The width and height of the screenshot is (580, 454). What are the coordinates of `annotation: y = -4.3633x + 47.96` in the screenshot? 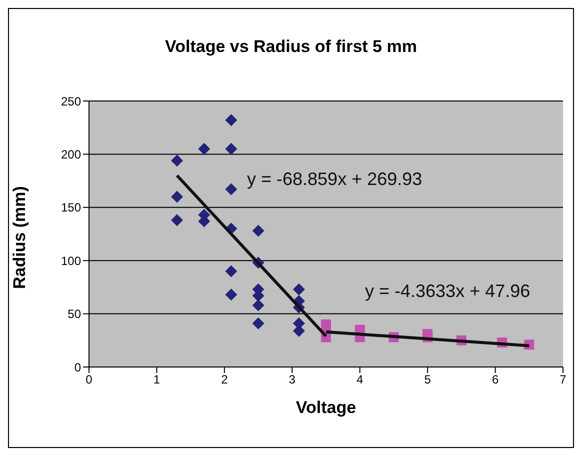 It's located at (447, 291).